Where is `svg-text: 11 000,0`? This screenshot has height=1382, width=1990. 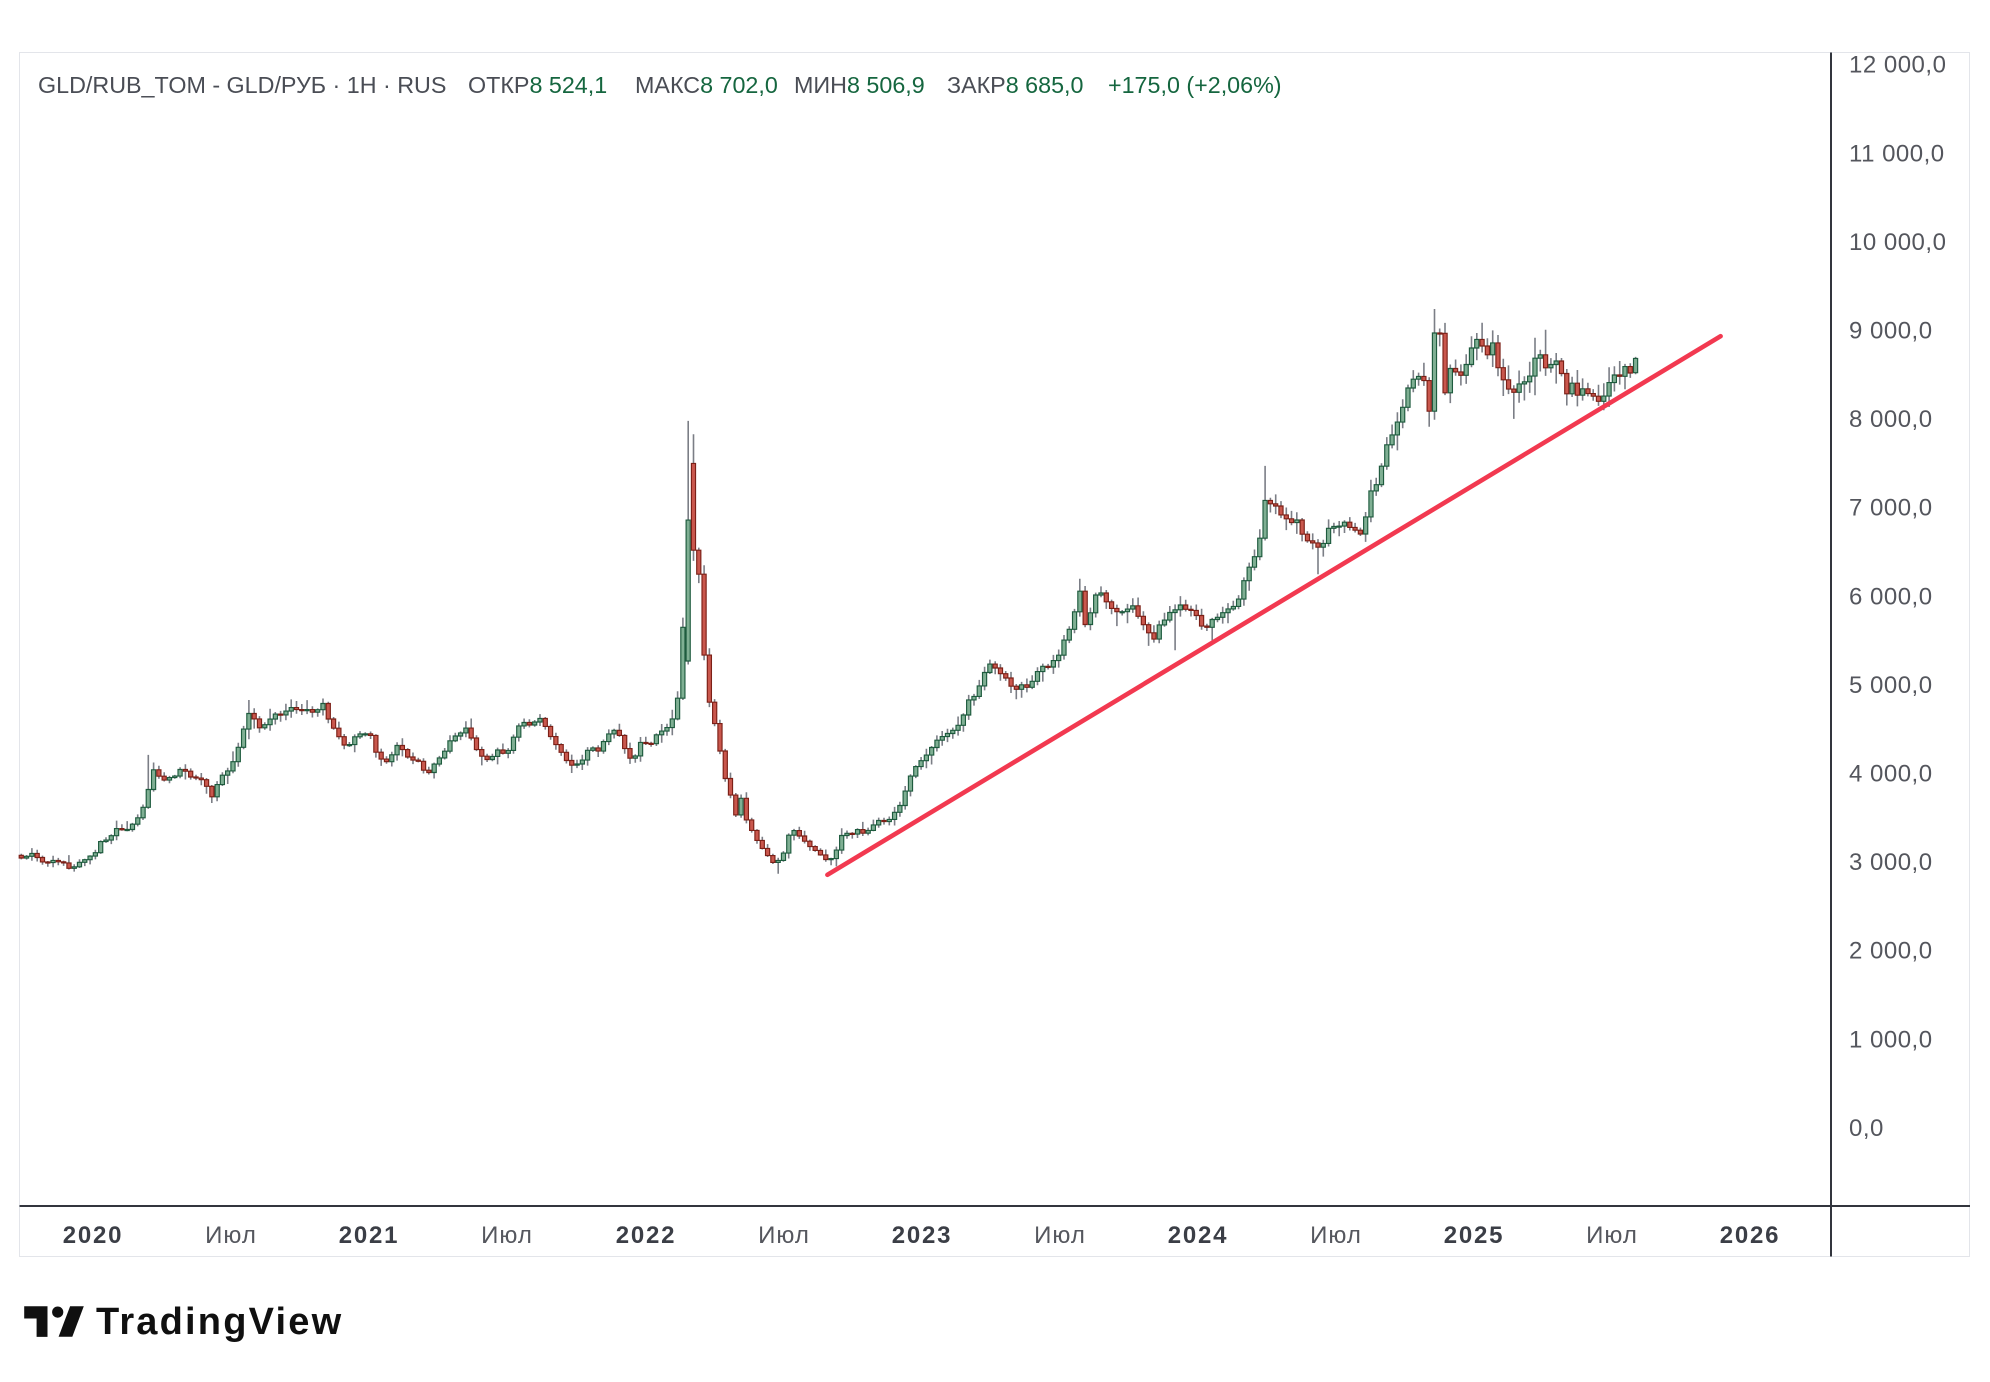
svg-text: 11 000,0 is located at coordinates (1897, 153).